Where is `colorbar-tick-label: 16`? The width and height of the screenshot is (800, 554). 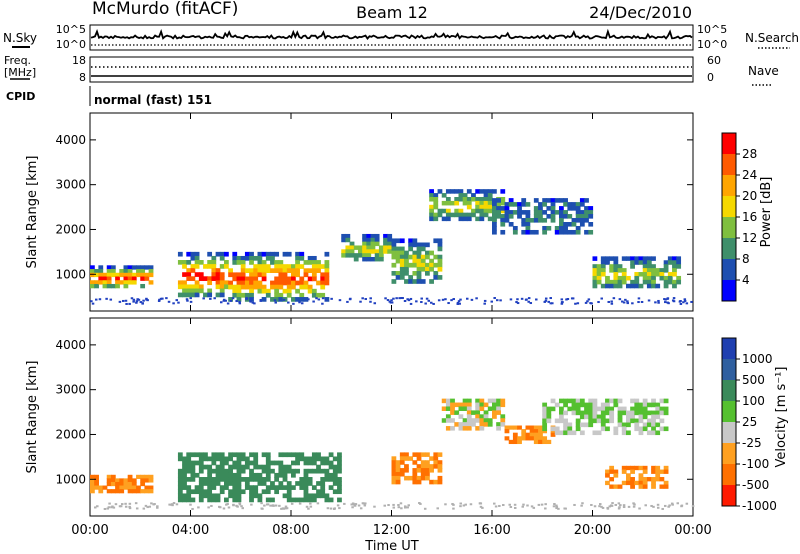
colorbar-tick-label: 16 is located at coordinates (749, 217).